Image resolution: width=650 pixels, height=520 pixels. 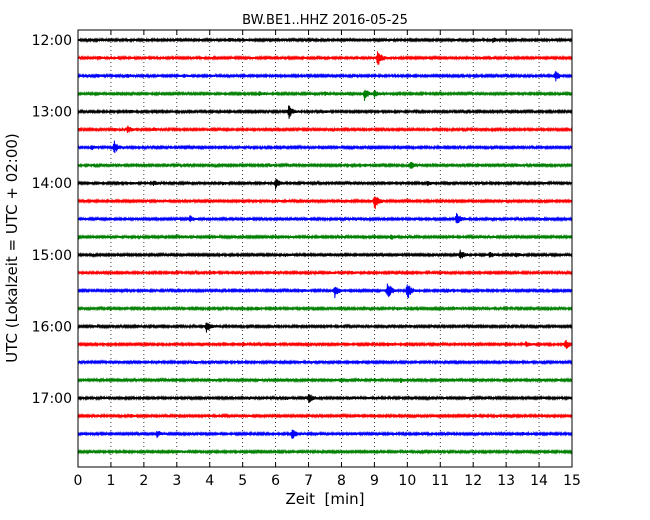 I want to click on x-tick-label: 13, so click(x=506, y=481).